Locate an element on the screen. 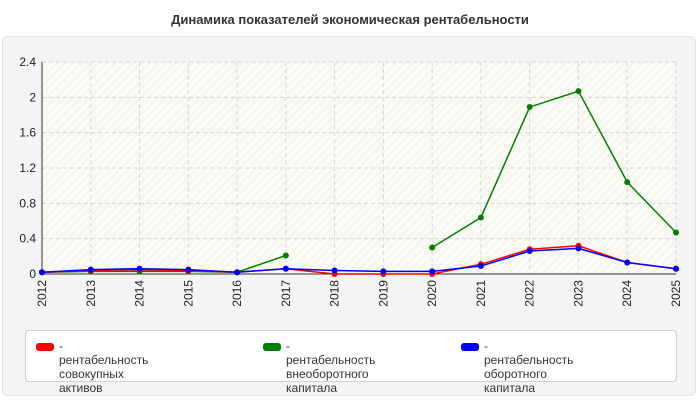 The width and height of the screenshot is (700, 400). green-swatch-icon is located at coordinates (272, 347).